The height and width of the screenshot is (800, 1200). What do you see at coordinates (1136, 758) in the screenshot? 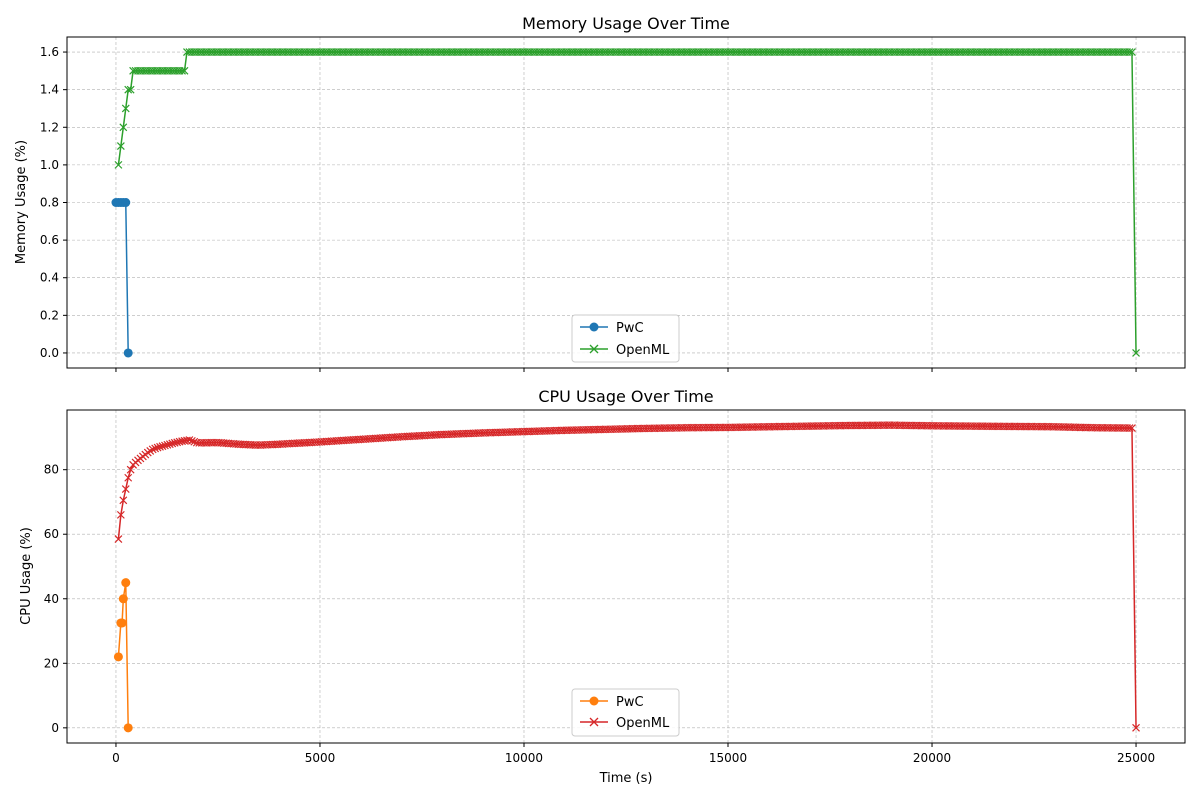
I see `cpu-x-tick-label: 25000` at bounding box center [1136, 758].